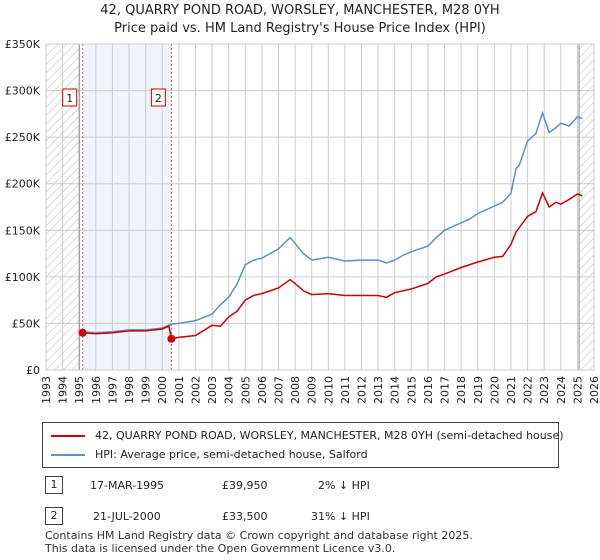  I want to click on y-tick-label: £250K, so click(23, 137).